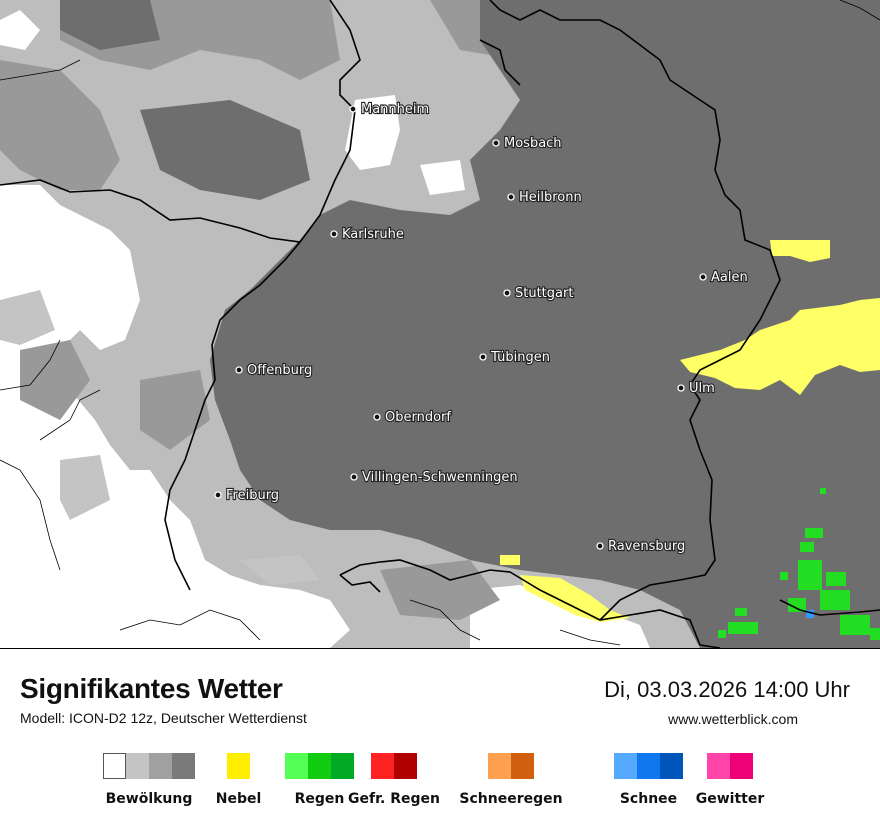  I want to click on city-aalen: Aalen, so click(724, 277).